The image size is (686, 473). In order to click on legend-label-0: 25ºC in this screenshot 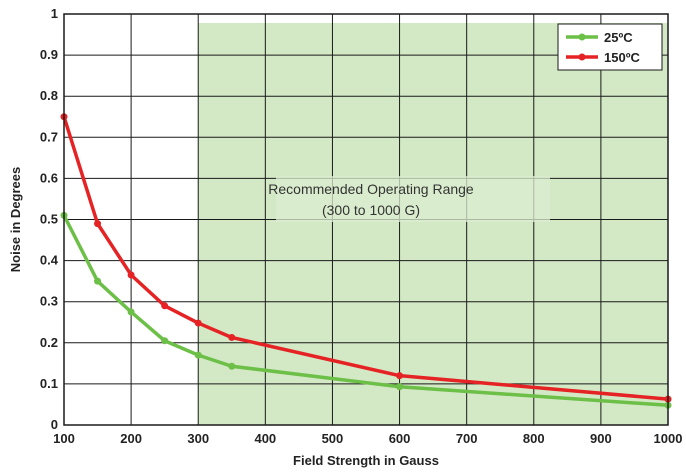, I will do `click(618, 37)`.